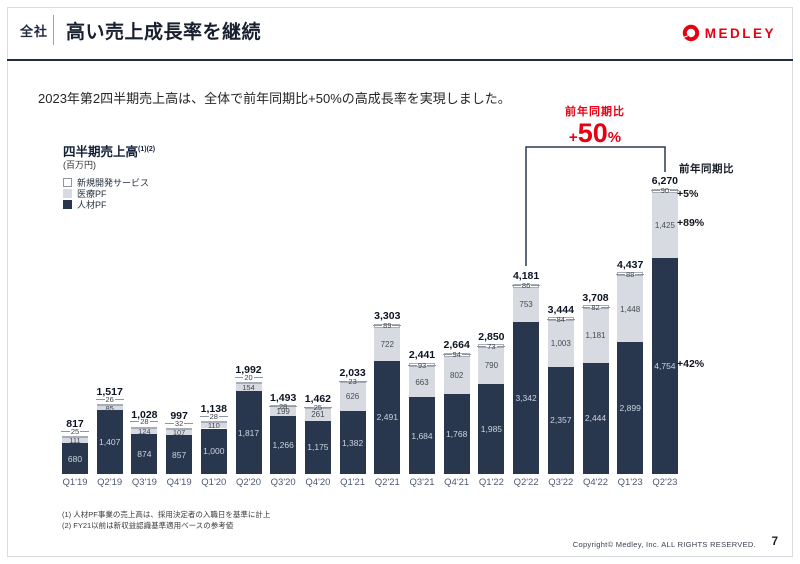 This screenshot has height=564, width=800. What do you see at coordinates (144, 454) in the screenshot?
I see `bar-hr-pf-value: 874` at bounding box center [144, 454].